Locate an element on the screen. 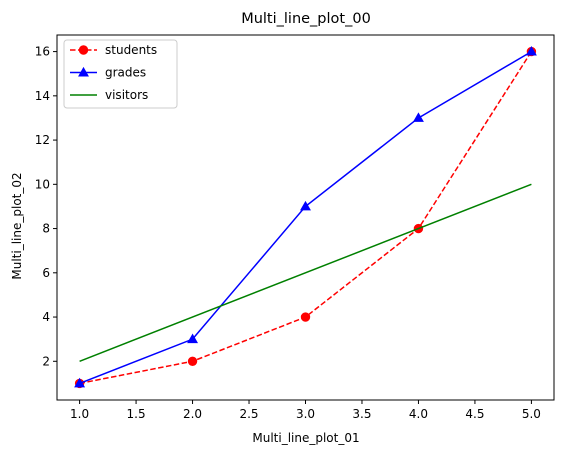  legend: students grades visitors is located at coordinates (120, 74).